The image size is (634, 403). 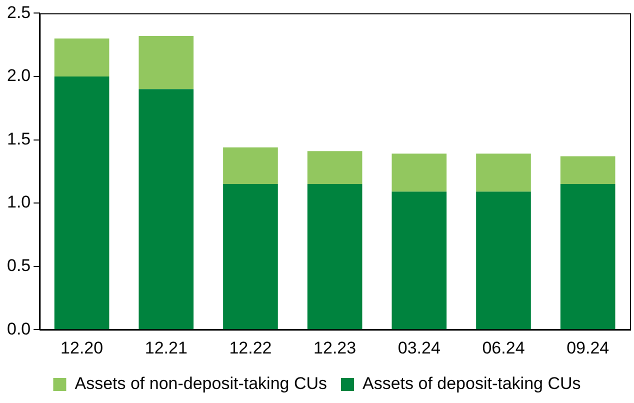 What do you see at coordinates (503, 348) in the screenshot?
I see `x-tick-label: 06.24` at bounding box center [503, 348].